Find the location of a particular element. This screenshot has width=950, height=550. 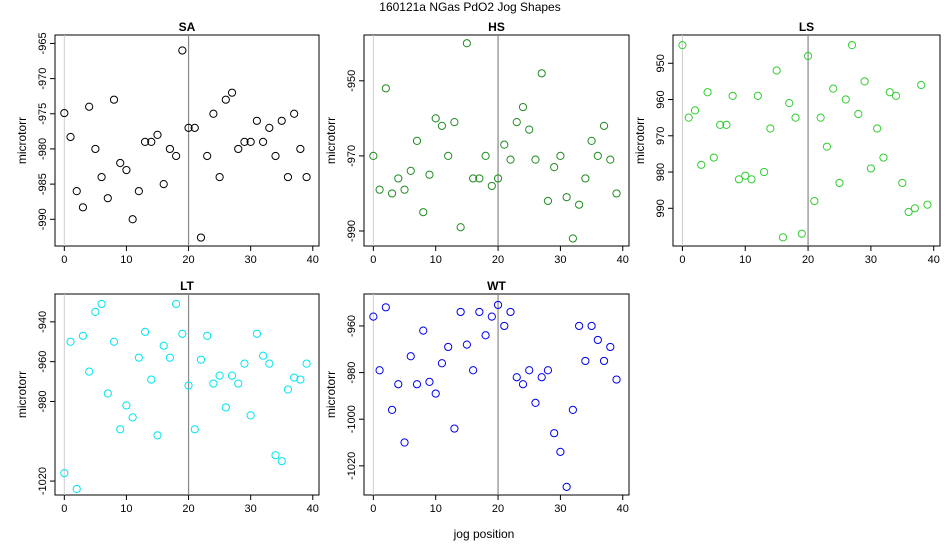

y-tick-label: -990 is located at coordinates (352, 231).